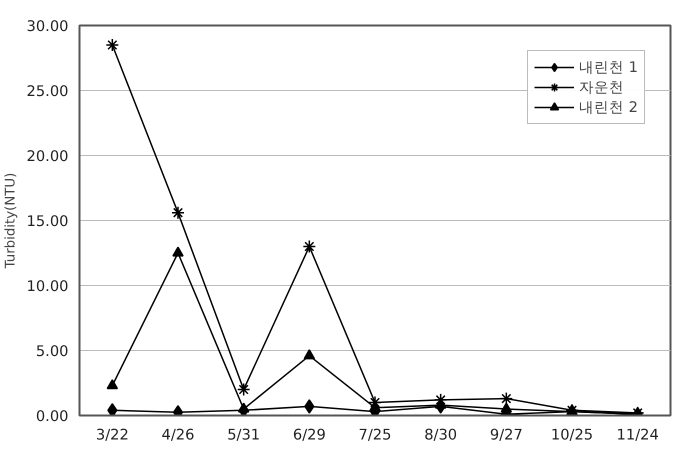  I want to click on legend-label: 내린천 1, so click(608, 67).